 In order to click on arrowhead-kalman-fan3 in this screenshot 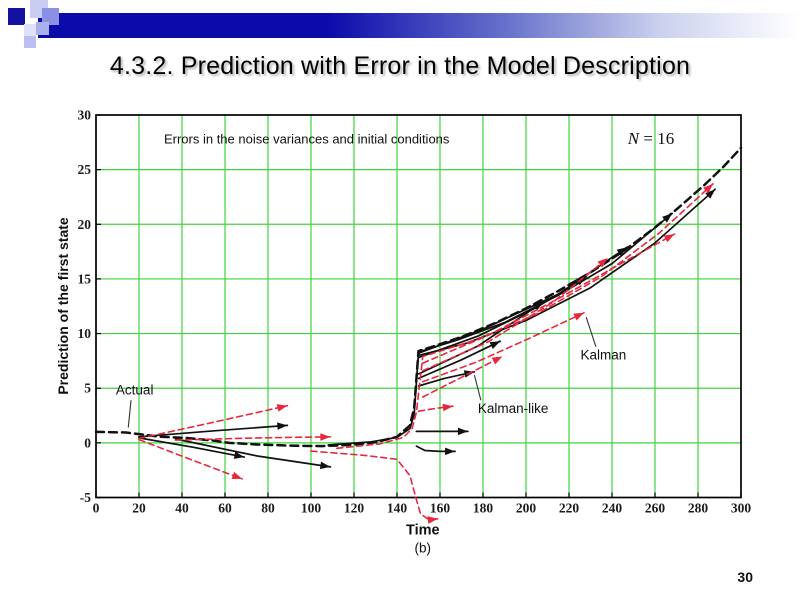, I will do `click(325, 437)`.